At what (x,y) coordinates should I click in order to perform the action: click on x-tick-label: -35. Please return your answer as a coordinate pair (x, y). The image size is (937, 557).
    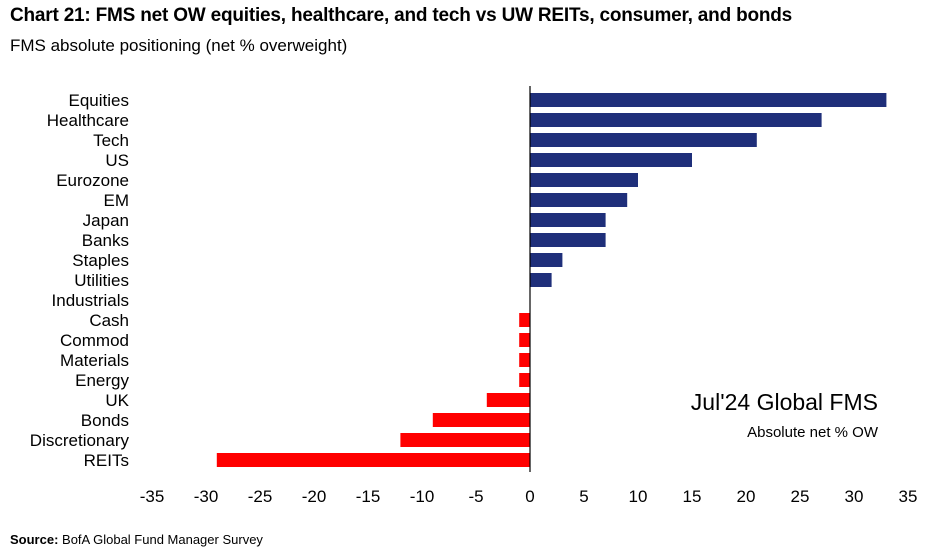
    Looking at the image, I should click on (152, 496).